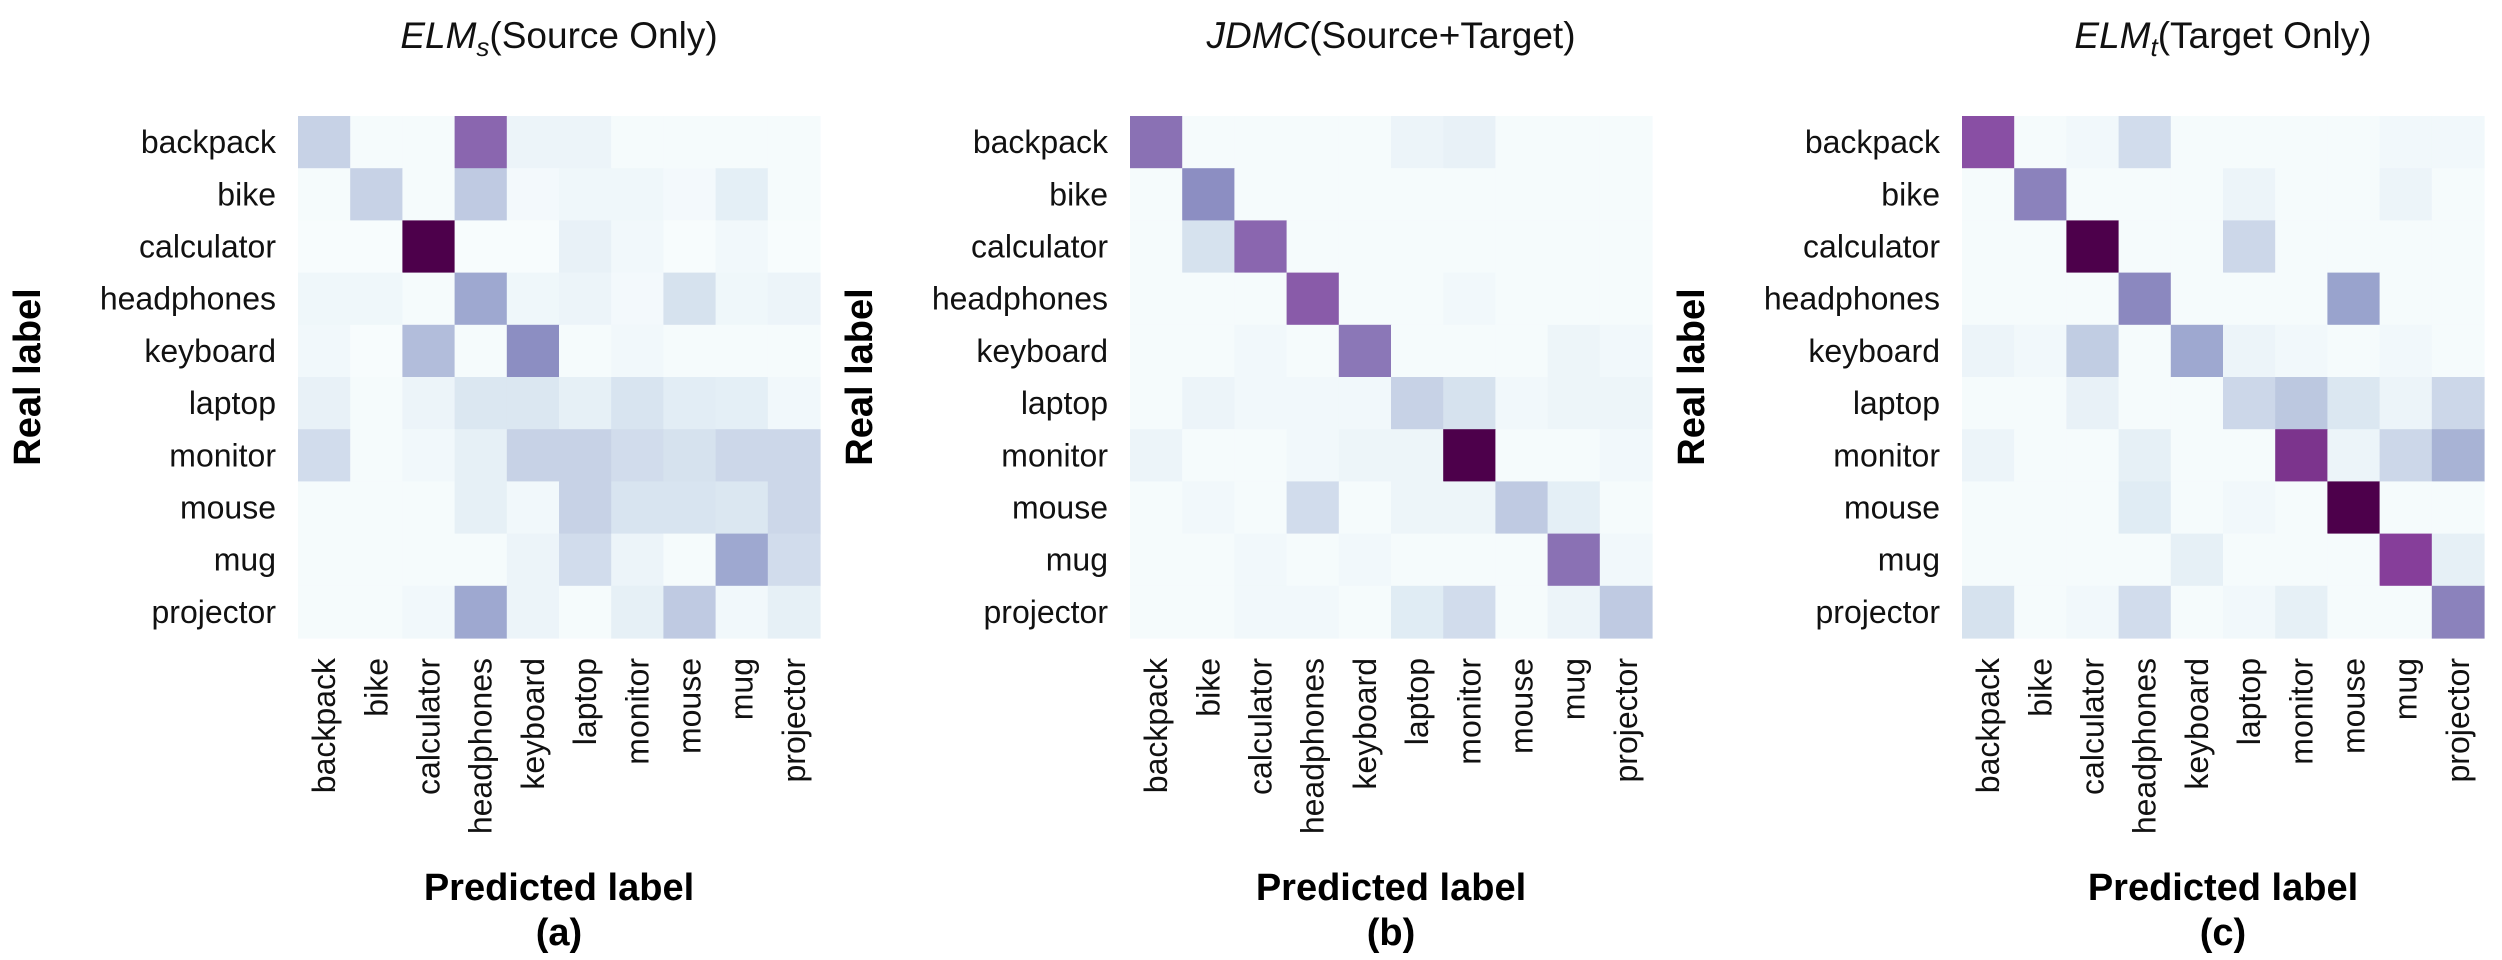 Image resolution: width=2502 pixels, height=960 pixels. Describe the element at coordinates (1078, 194) in the screenshot. I see `row-tick-label: bike` at that location.